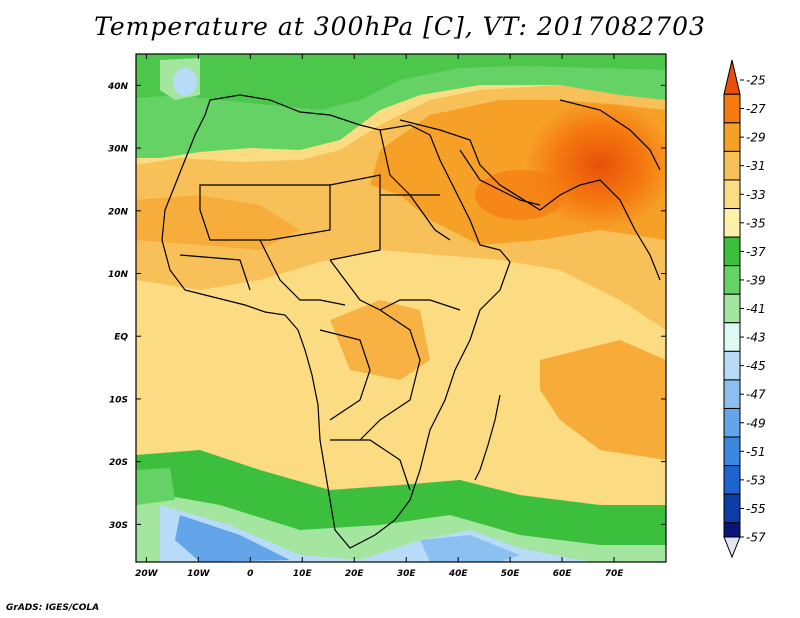 Image resolution: width=800 pixels, height=618 pixels. Describe the element at coordinates (756, 366) in the screenshot. I see `colorbar-label: -45` at that location.